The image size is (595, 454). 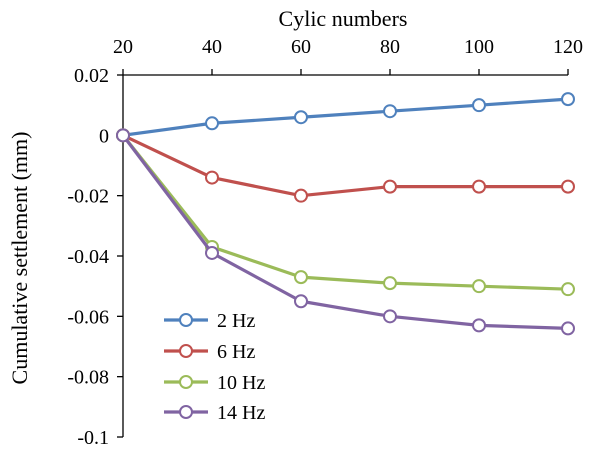 What do you see at coordinates (343, 18) in the screenshot?
I see `x-axis-title: Cylic numbers` at bounding box center [343, 18].